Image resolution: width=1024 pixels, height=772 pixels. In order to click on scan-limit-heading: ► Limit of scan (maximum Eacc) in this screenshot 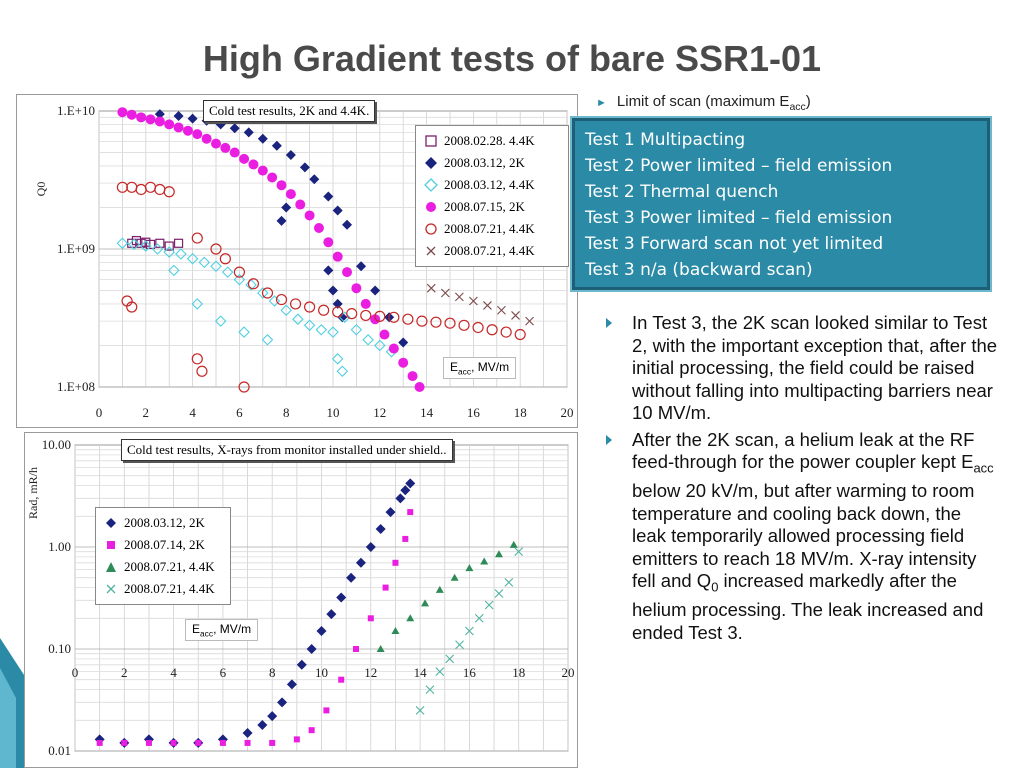, I will do `click(703, 103)`.